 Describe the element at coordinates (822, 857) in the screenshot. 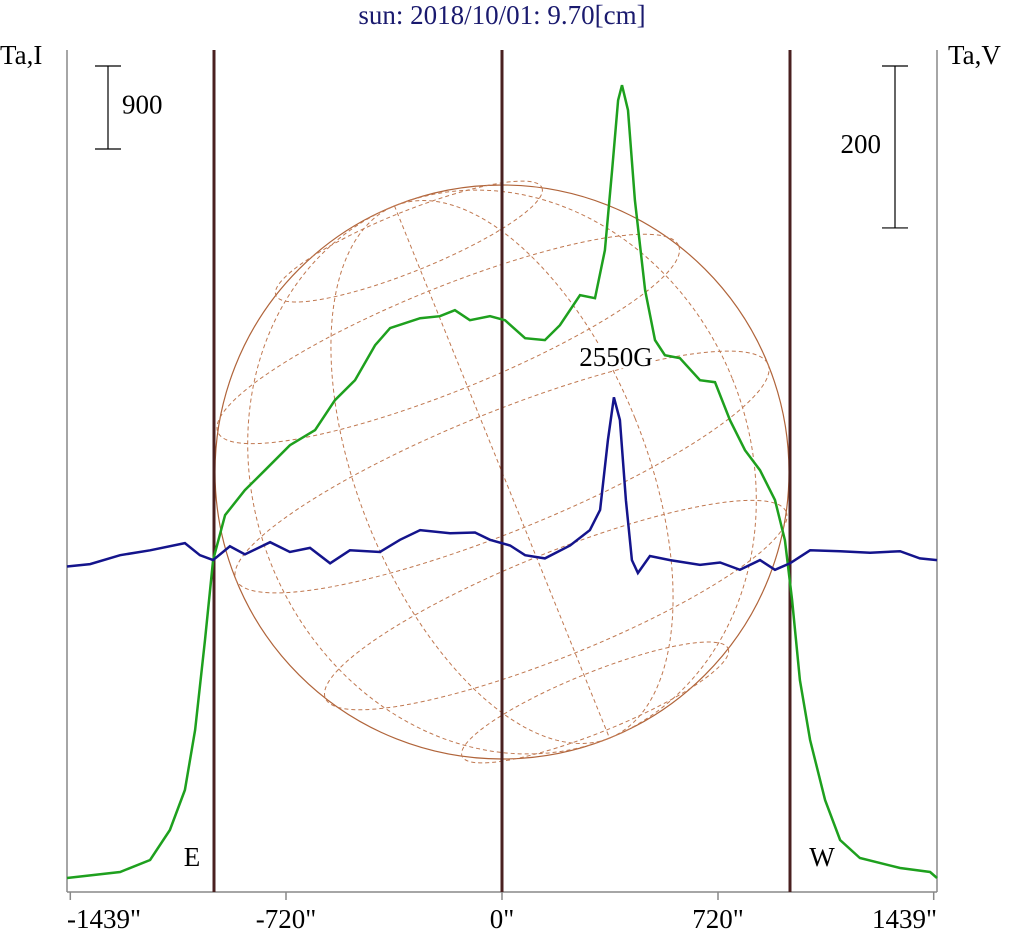

I see `annotation: W` at that location.